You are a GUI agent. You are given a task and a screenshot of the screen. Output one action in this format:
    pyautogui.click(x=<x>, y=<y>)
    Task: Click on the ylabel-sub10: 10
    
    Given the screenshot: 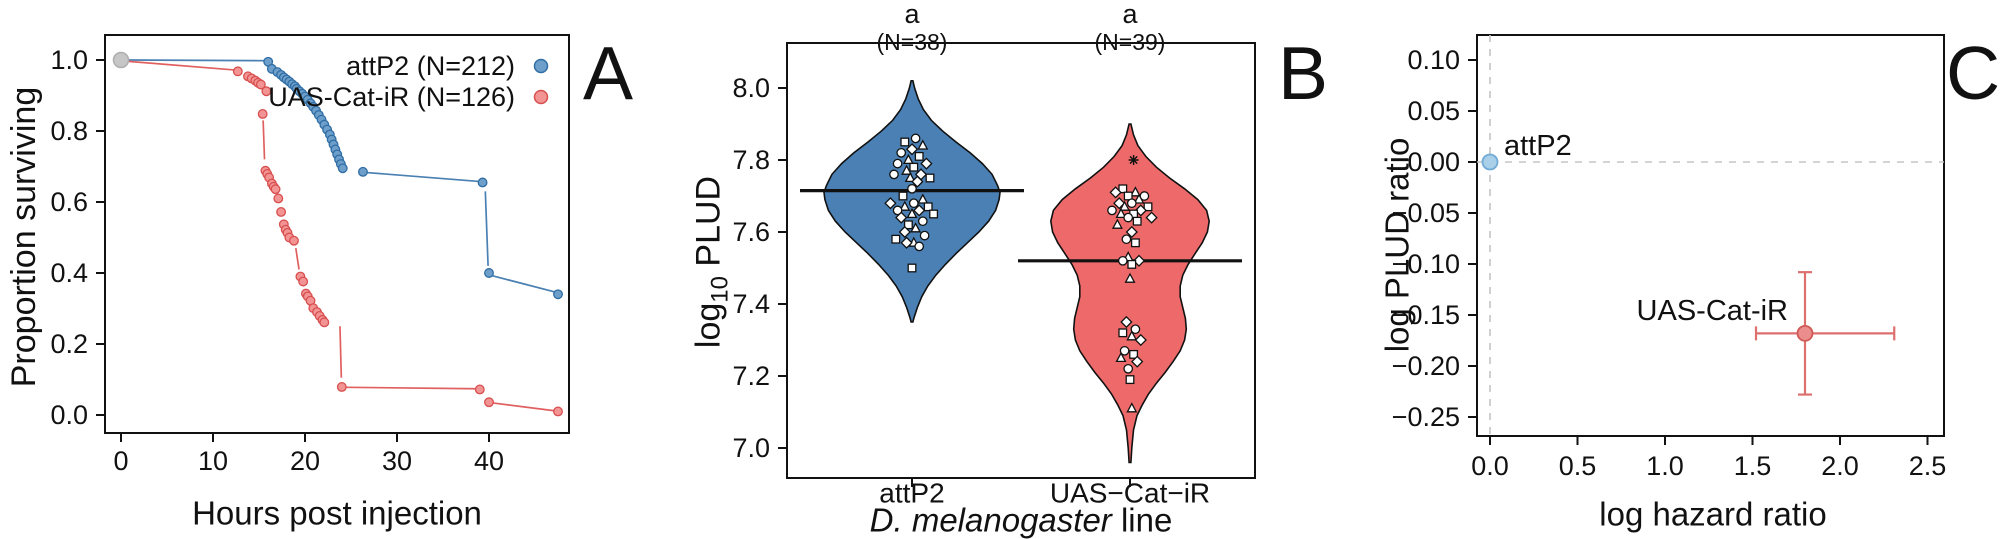 What is the action you would take?
    pyautogui.click(x=720, y=289)
    